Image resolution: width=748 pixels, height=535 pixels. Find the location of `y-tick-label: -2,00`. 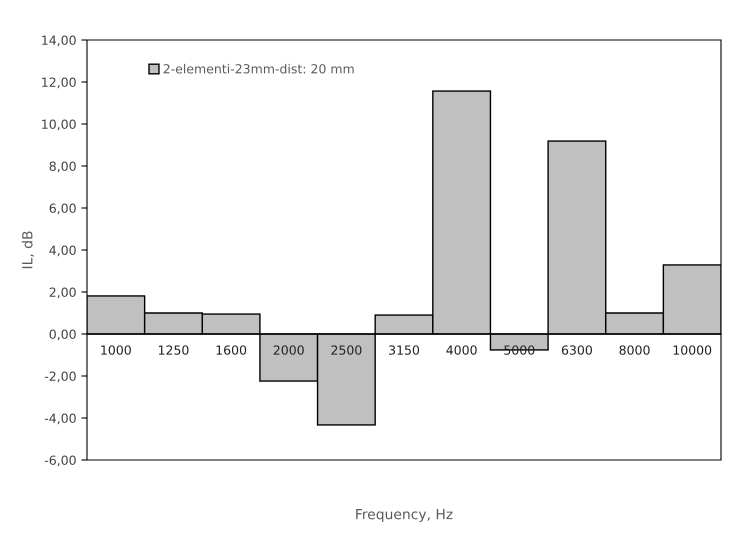

y-tick-label: -2,00 is located at coordinates (60, 376).